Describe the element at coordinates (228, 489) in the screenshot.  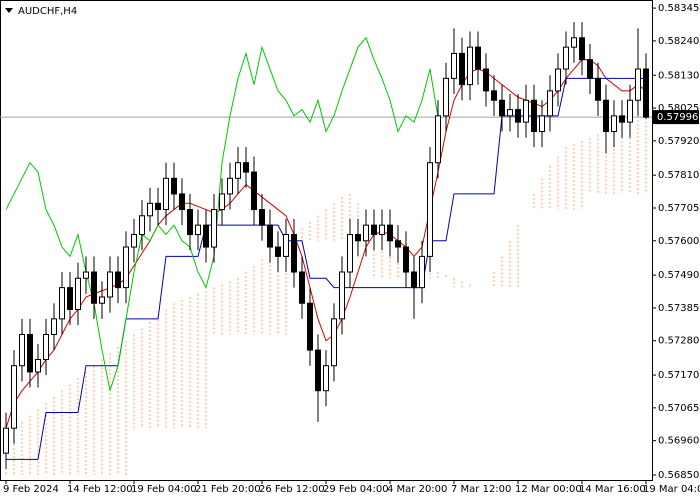
I see `x-tick-label: 21 Feb 20:00` at that location.